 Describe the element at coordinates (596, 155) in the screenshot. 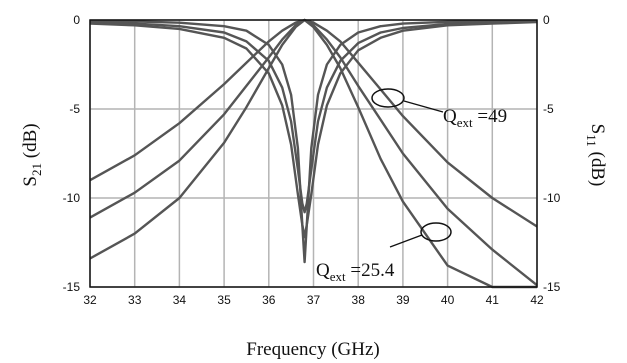

I see `y-axis-title-right: S11 (dB)` at that location.